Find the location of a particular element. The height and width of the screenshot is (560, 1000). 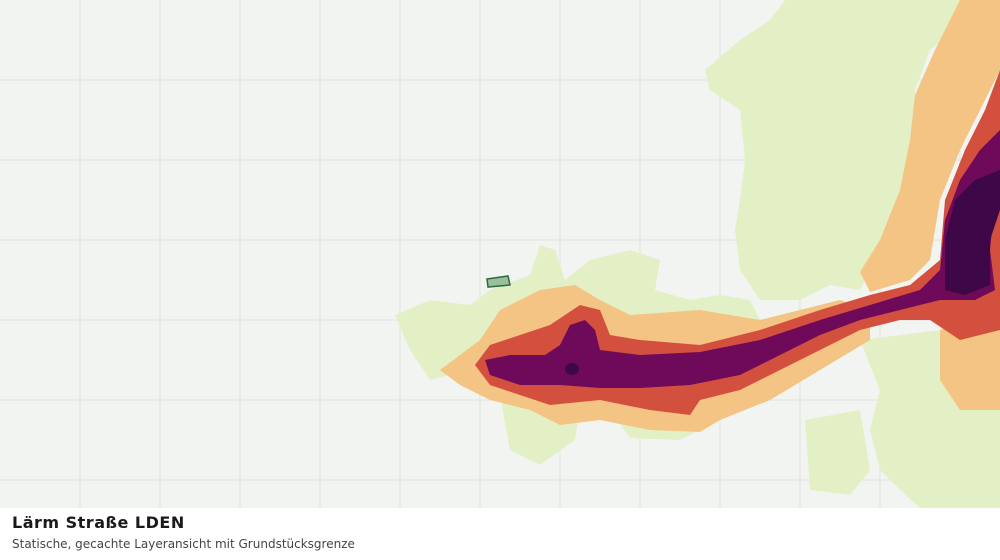

parcel-boundary is located at coordinates (498, 281).